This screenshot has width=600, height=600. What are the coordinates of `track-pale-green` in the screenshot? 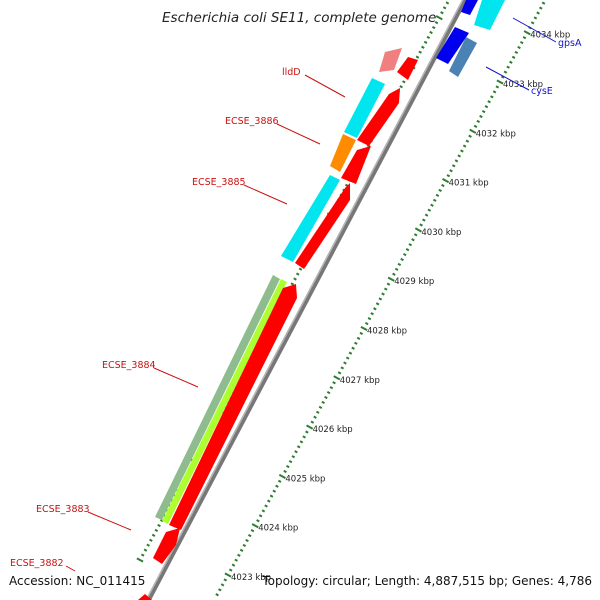 It's located at (217, 397).